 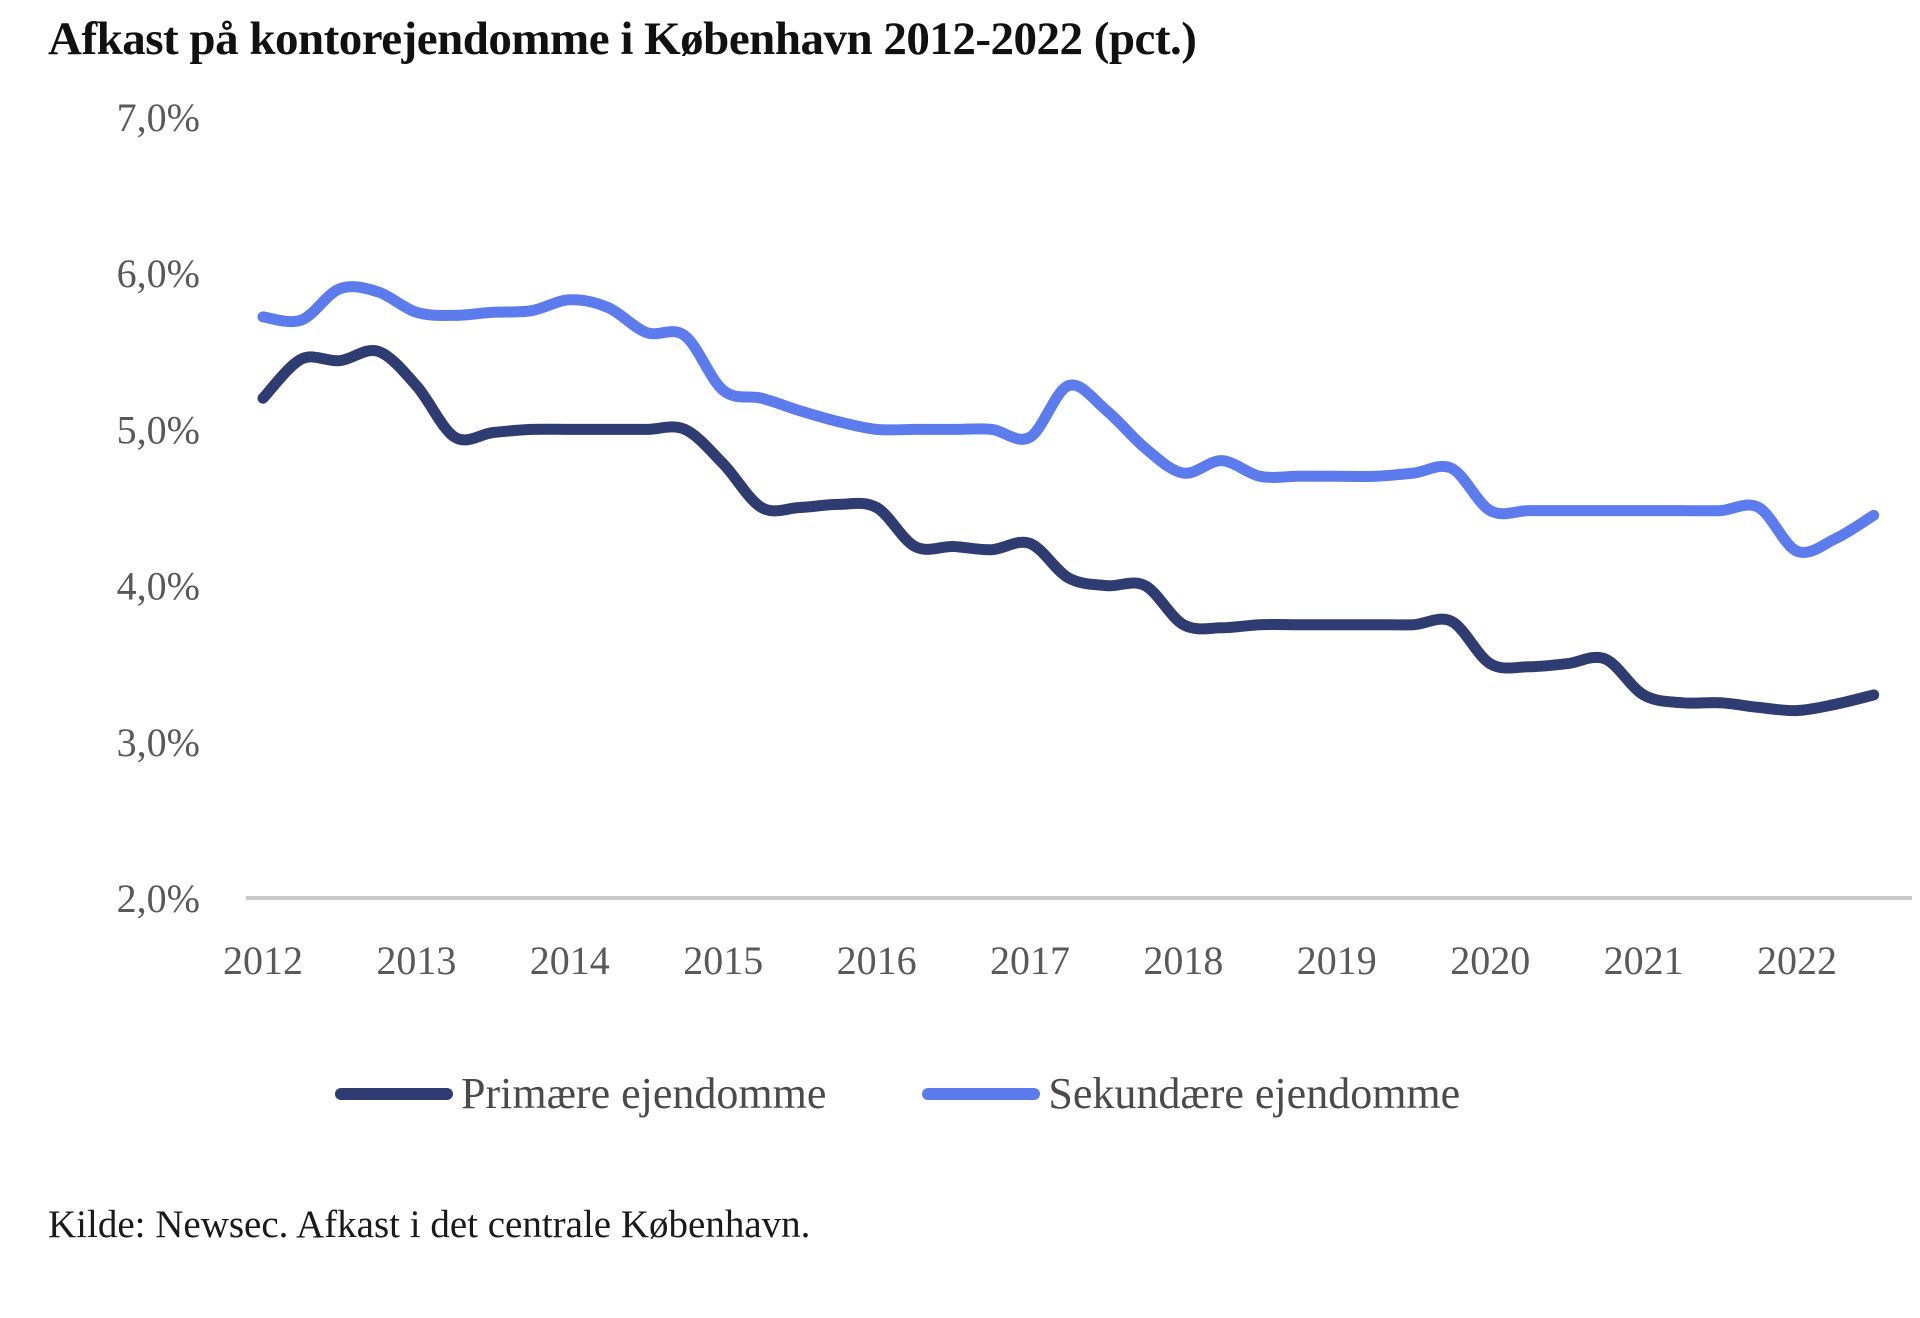 I want to click on x-tick-label-2014: 2014, so click(x=570, y=960).